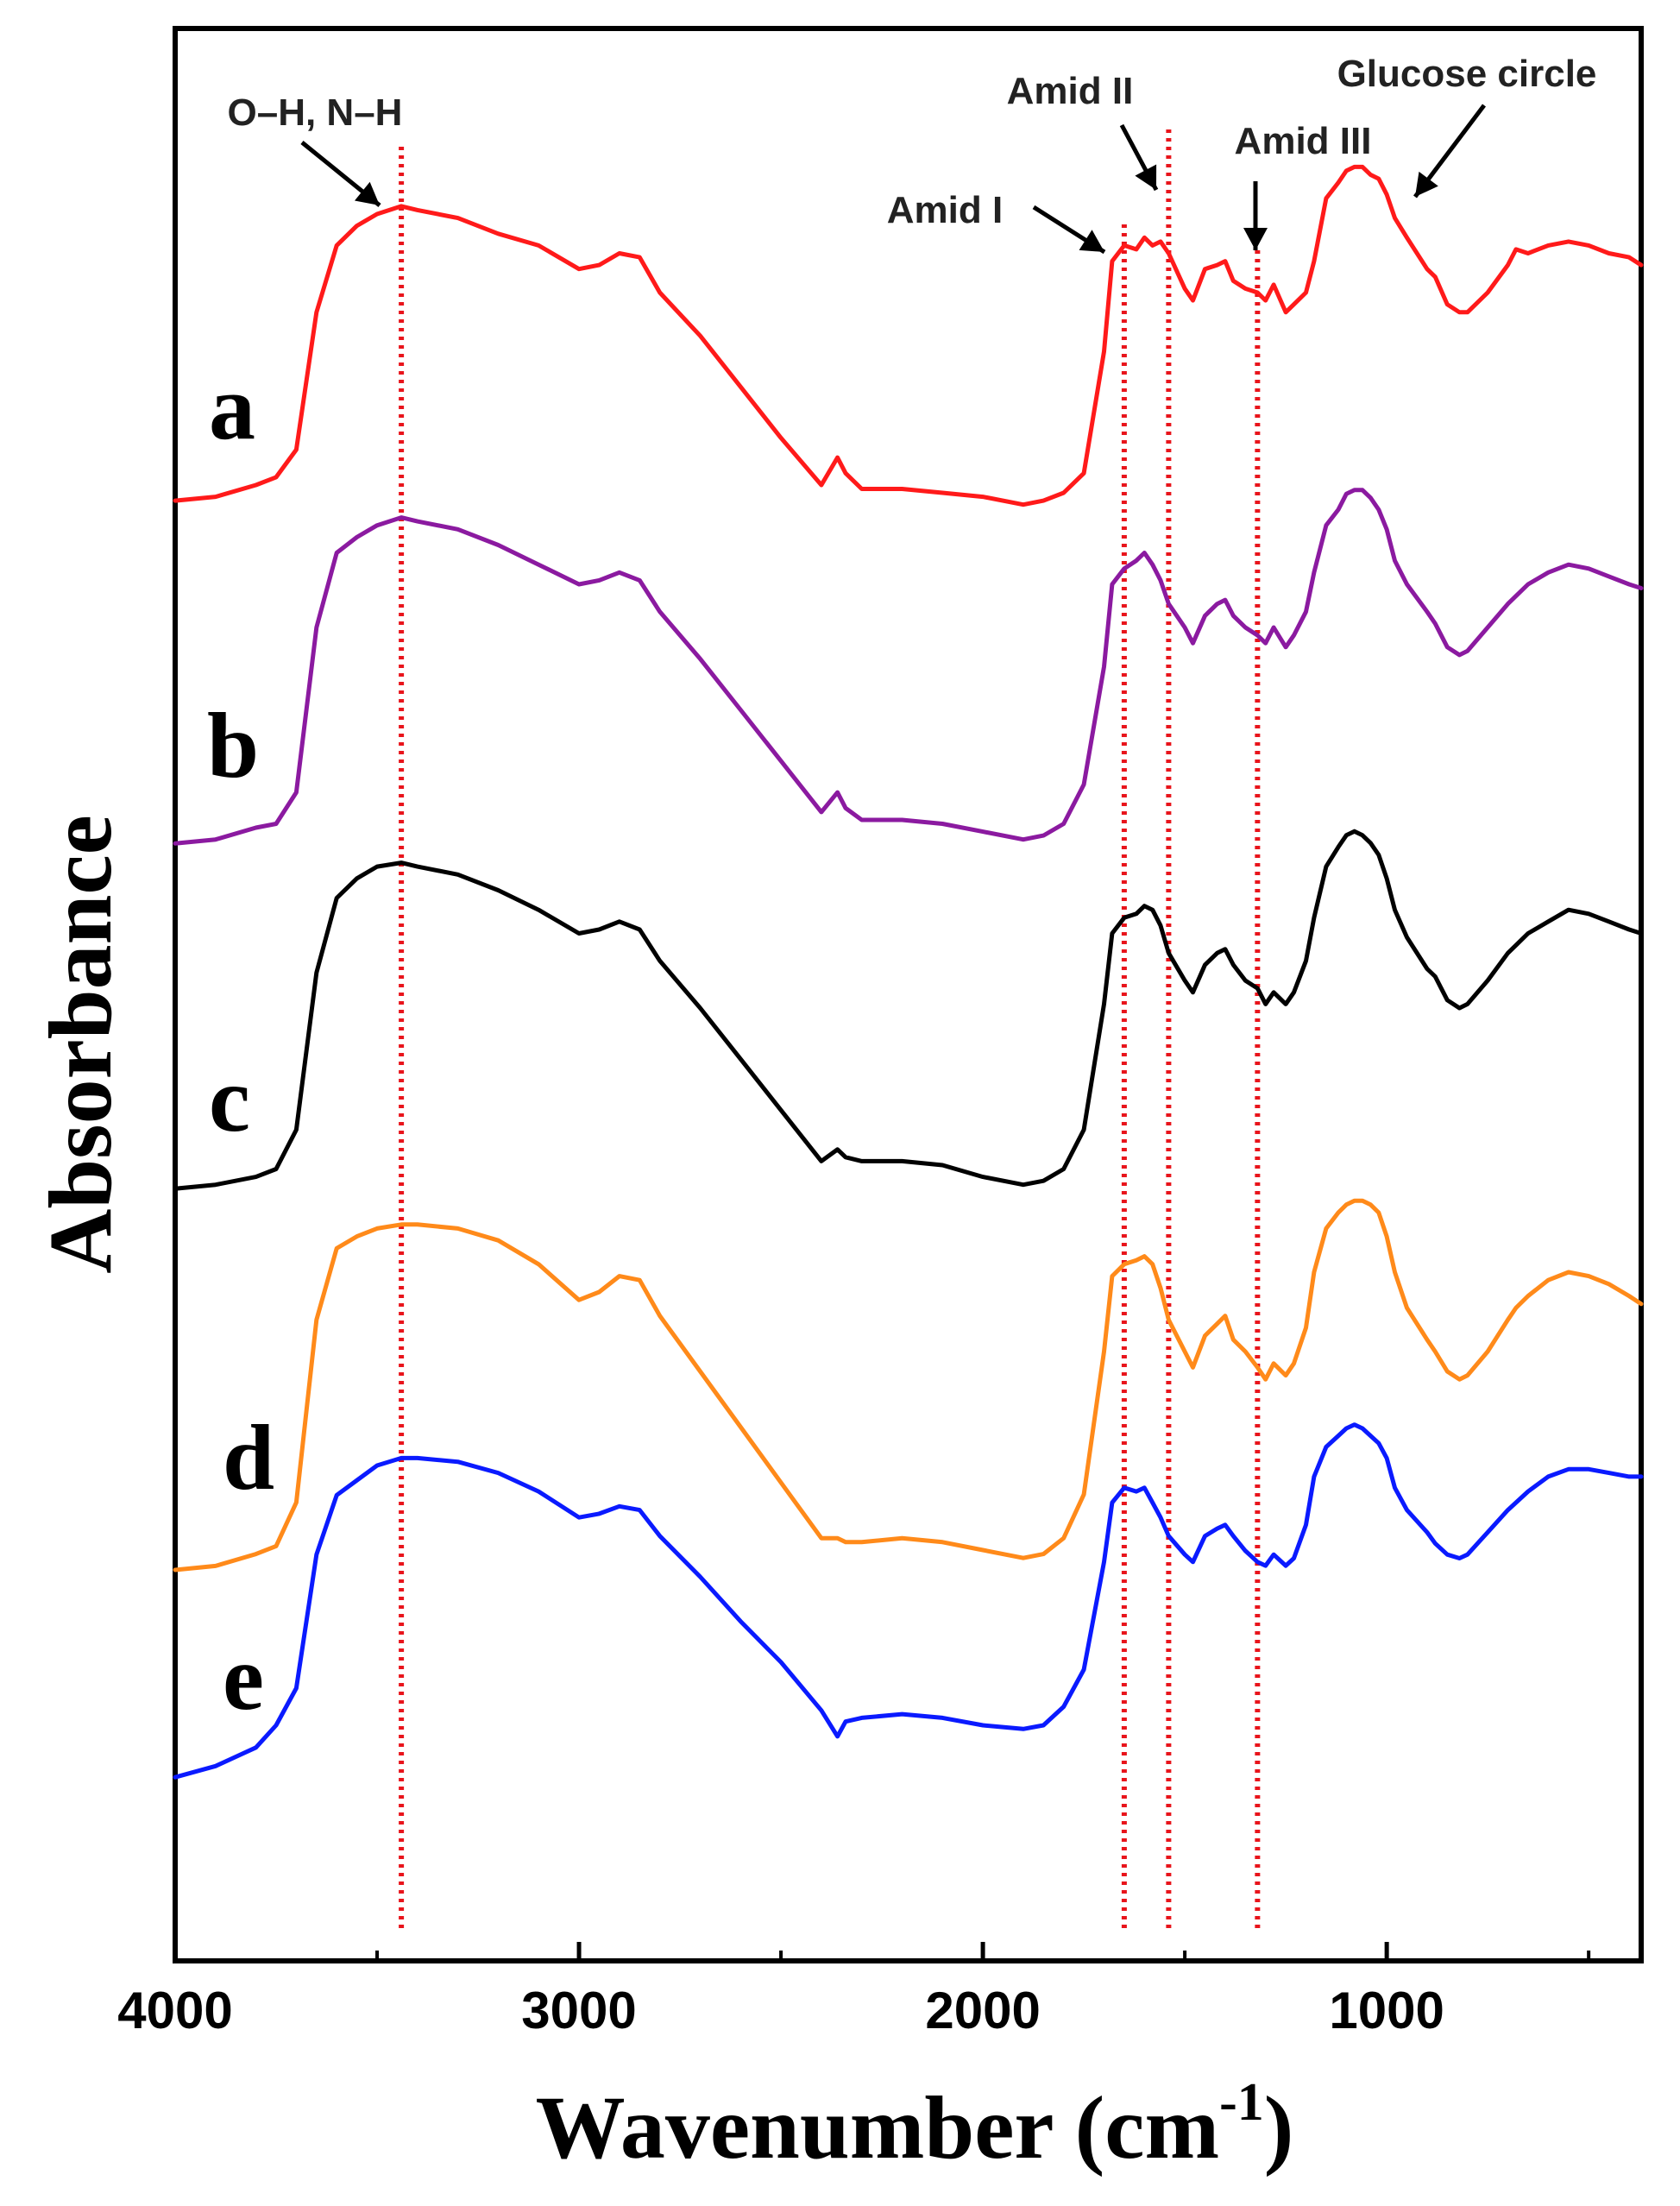 This screenshot has width=1680, height=2206. What do you see at coordinates (794, 2128) in the screenshot?
I see `x-axis-title-text: Wavenumber` at bounding box center [794, 2128].